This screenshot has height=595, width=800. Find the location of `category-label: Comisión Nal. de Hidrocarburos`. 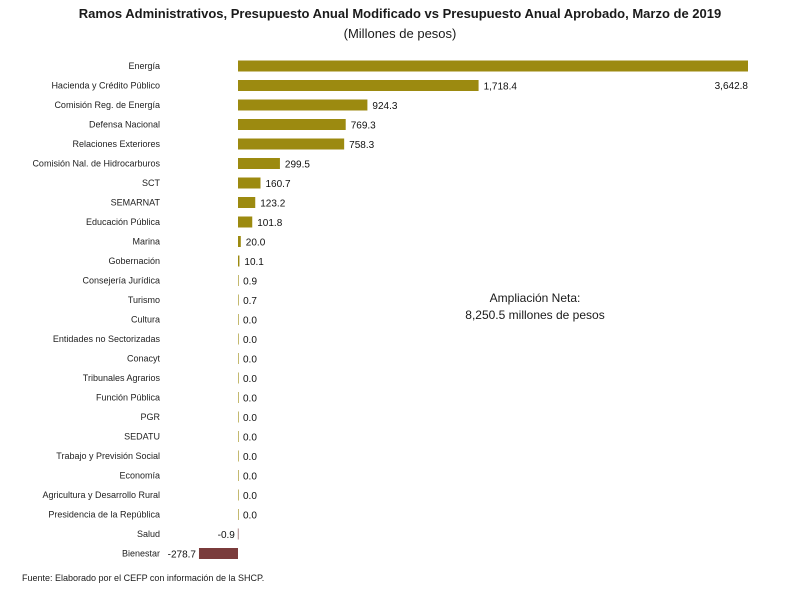

category-label: Comisión Nal. de Hidrocarburos is located at coordinates (96, 164).